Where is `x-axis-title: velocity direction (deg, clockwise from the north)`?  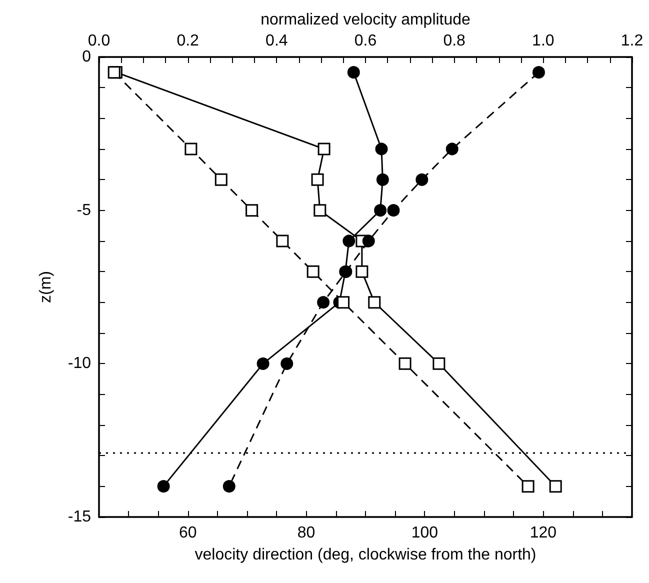 x-axis-title: velocity direction (deg, clockwise from the north) is located at coordinates (365, 555).